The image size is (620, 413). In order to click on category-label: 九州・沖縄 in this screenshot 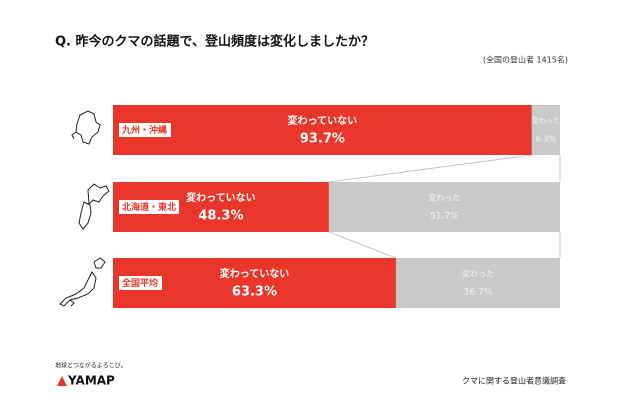, I will do `click(144, 130)`.